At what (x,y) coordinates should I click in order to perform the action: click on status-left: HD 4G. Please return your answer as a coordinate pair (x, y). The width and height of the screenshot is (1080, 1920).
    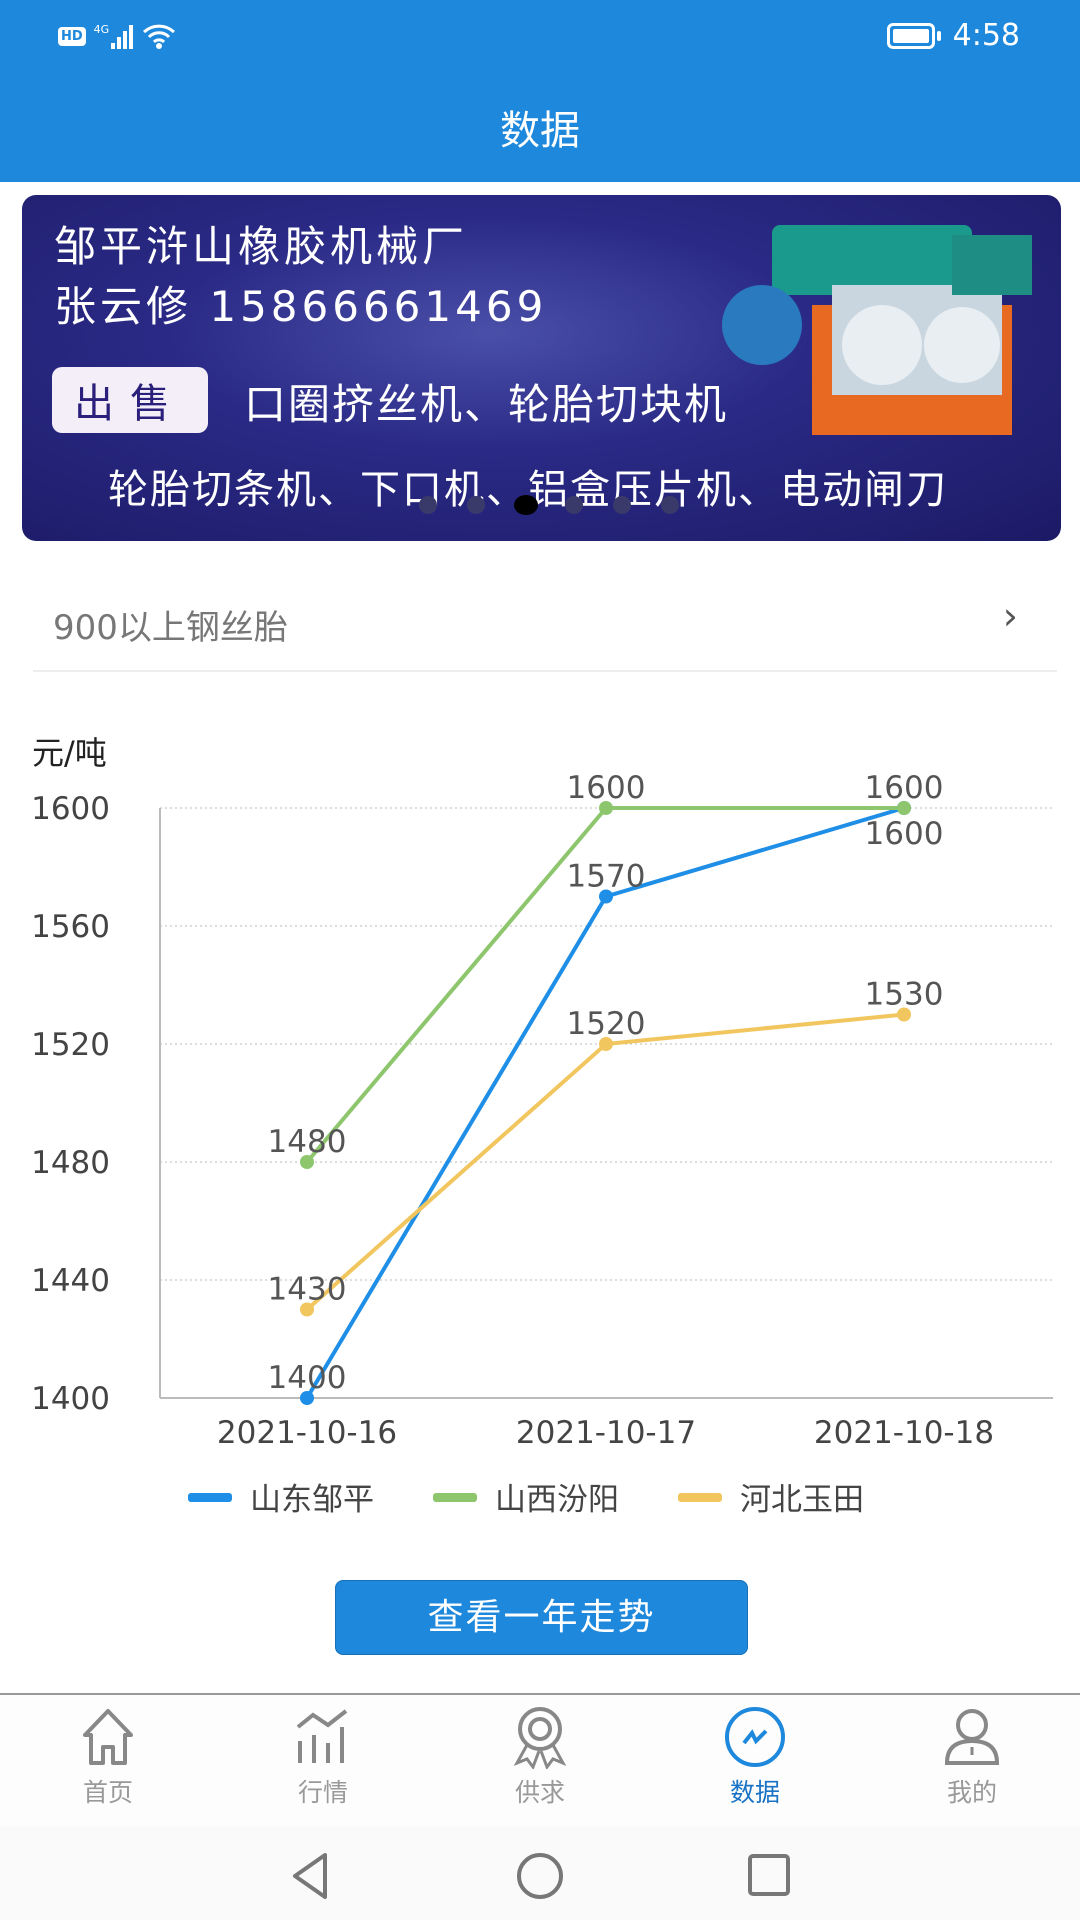
    Looking at the image, I should click on (117, 36).